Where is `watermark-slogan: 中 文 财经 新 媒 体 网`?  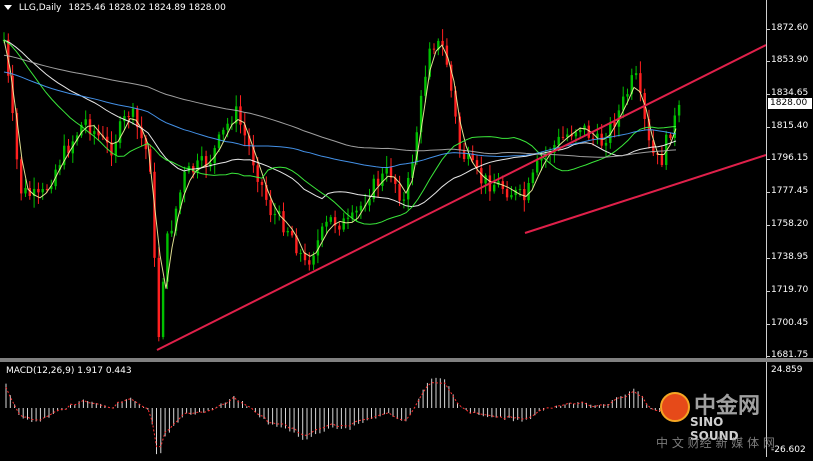
watermark-slogan: 中 文 财经 新 媒 体 网 is located at coordinates (715, 443).